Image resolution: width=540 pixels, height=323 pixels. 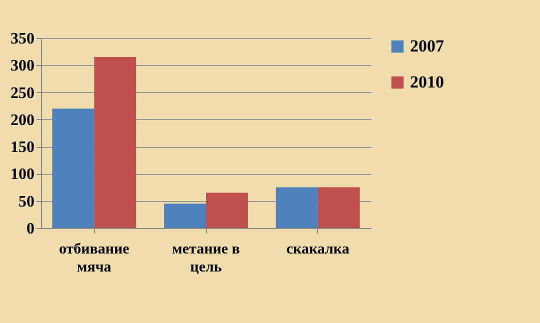 I want to click on y-tick-label: 100, so click(x=22, y=175).